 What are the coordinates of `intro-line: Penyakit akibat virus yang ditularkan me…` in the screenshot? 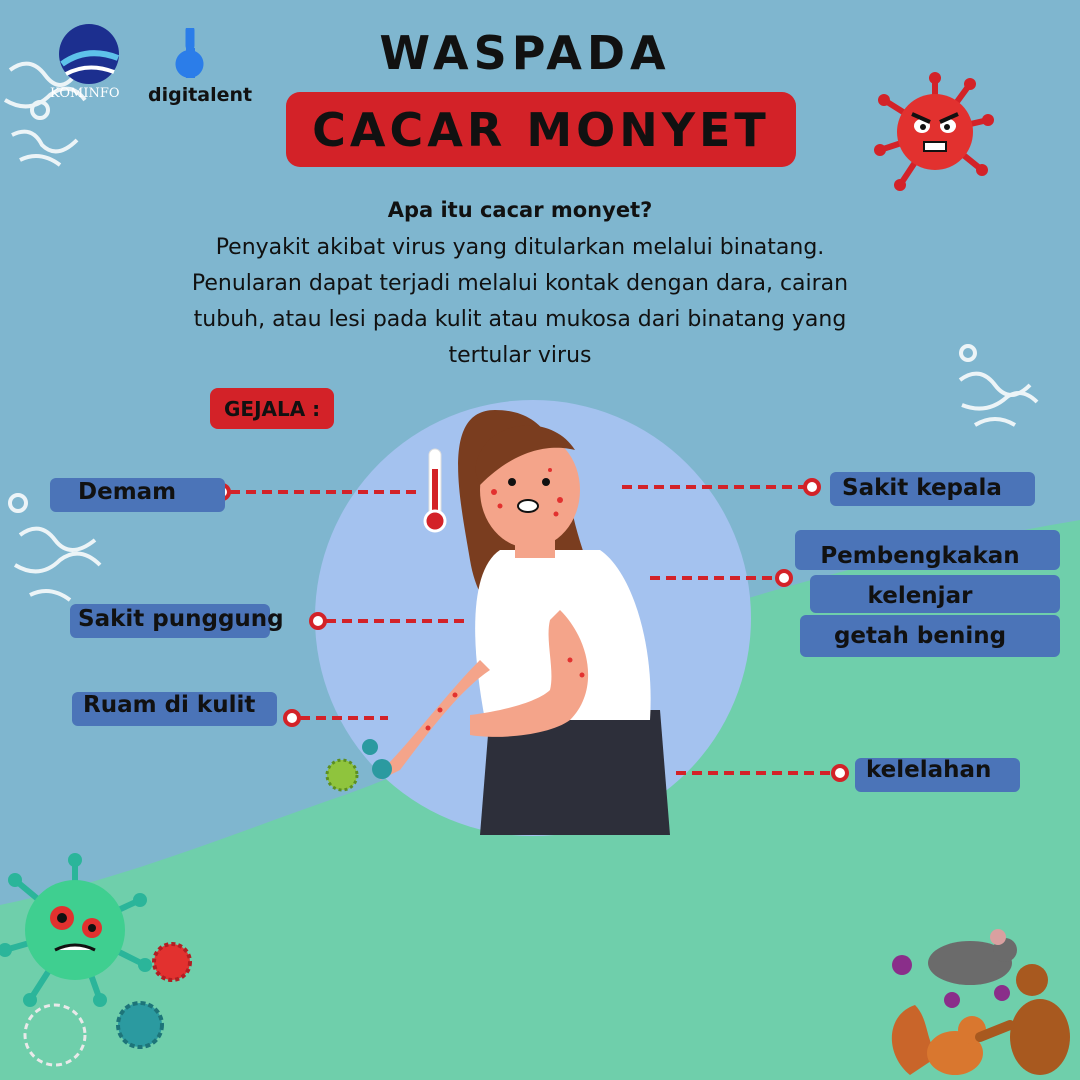 It's located at (520, 247).